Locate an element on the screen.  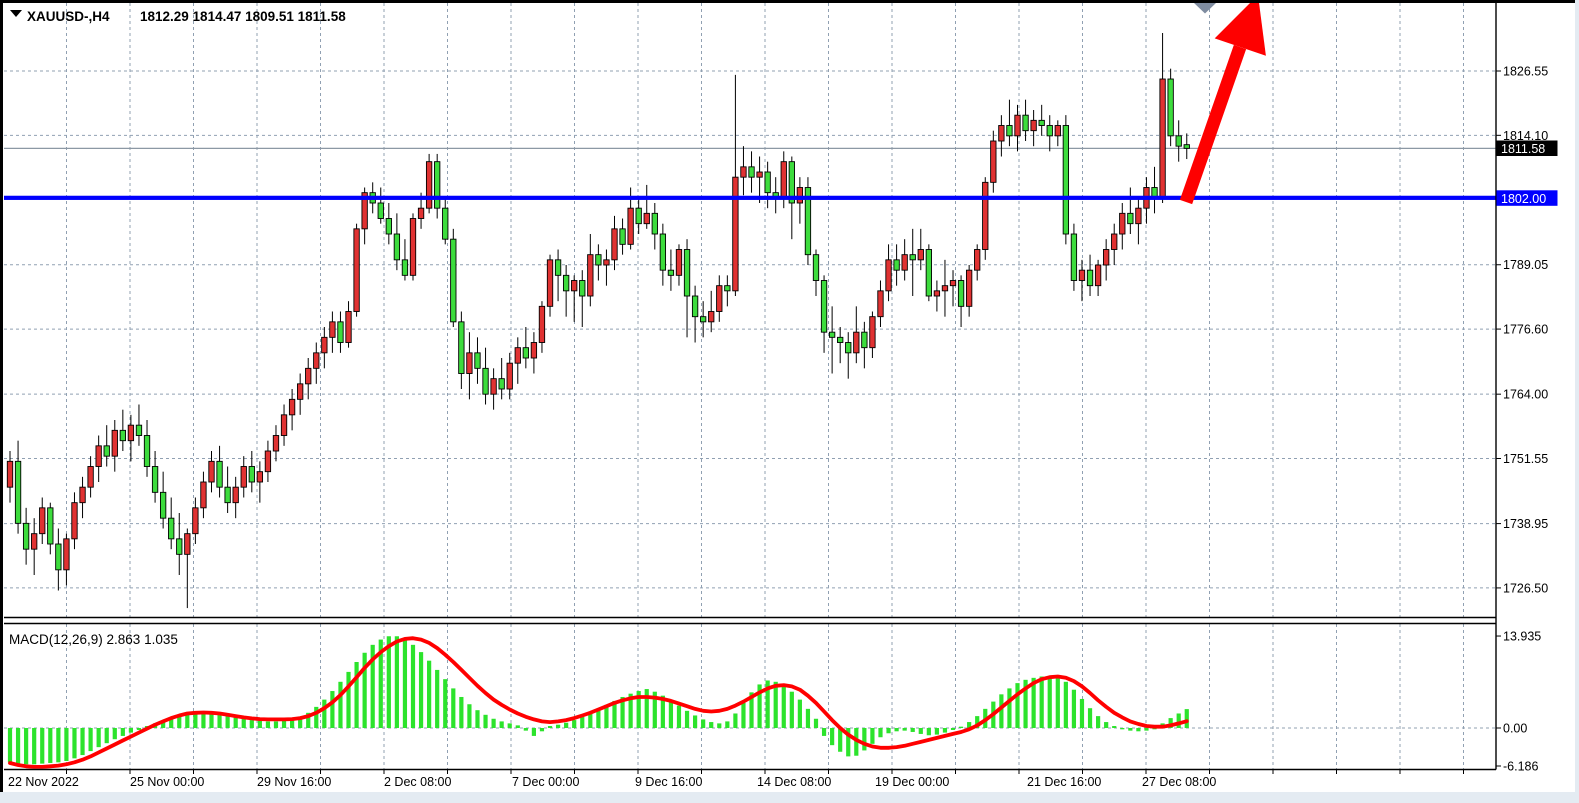
trend-arrow-head-icon is located at coordinates (1240, 29).